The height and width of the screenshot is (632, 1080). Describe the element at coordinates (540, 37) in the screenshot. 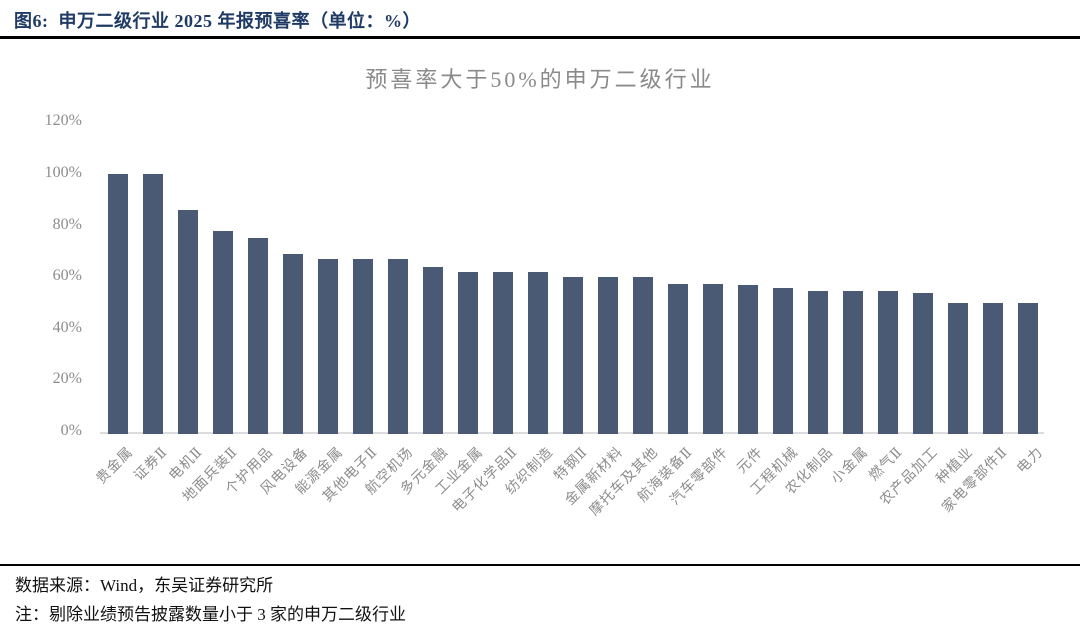

I see `header-divider` at that location.